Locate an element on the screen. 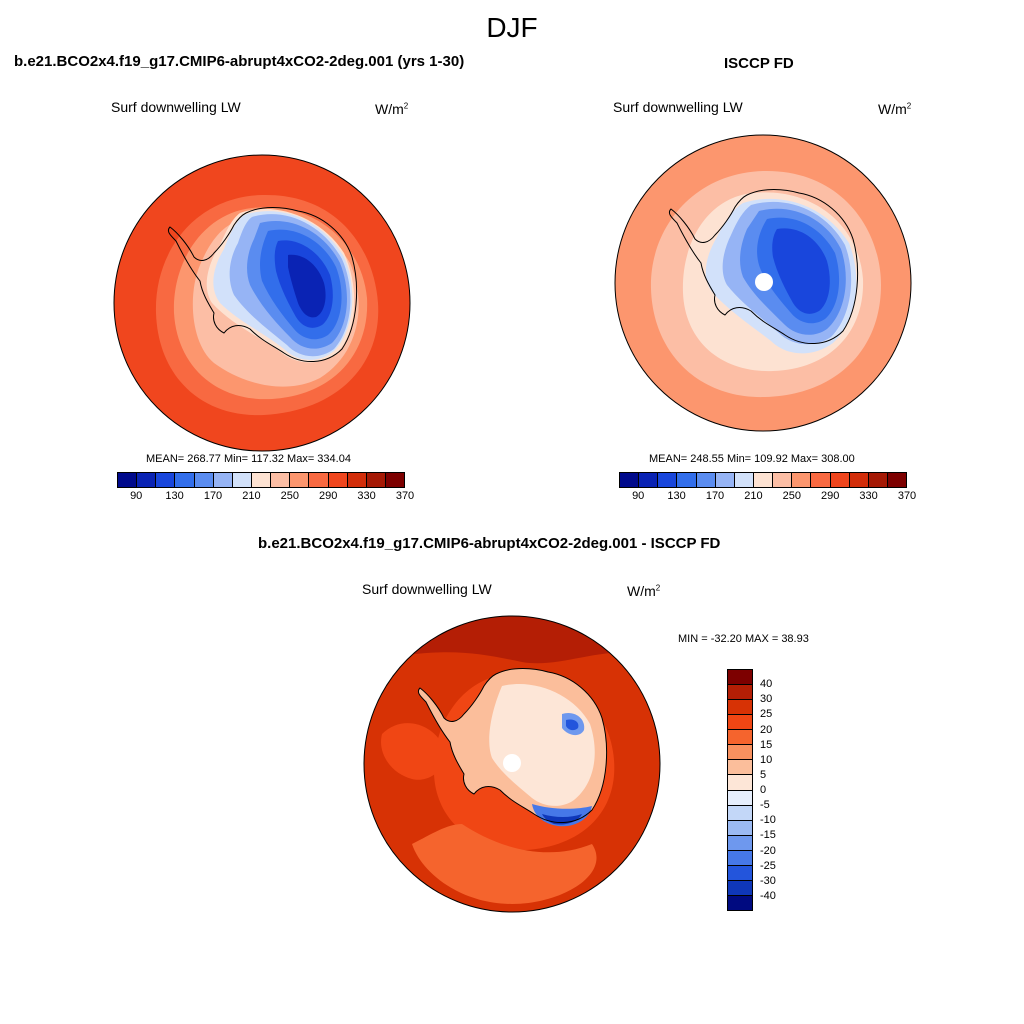  colorbar-tick-label: 40 is located at coordinates (766, 684).